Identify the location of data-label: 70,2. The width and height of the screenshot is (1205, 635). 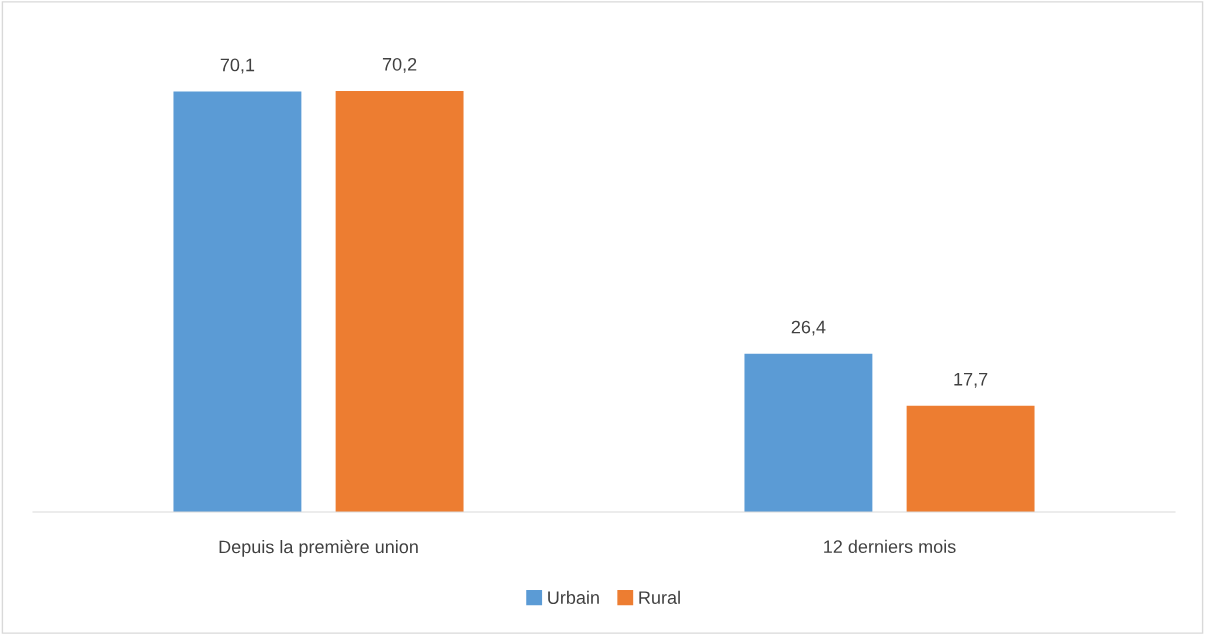
(399, 65).